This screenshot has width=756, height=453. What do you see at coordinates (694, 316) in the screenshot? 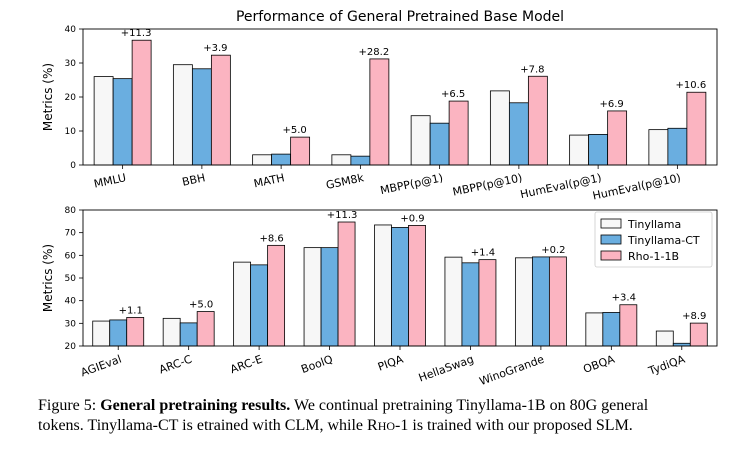
I see `improvement-annotation: +8.9` at bounding box center [694, 316].